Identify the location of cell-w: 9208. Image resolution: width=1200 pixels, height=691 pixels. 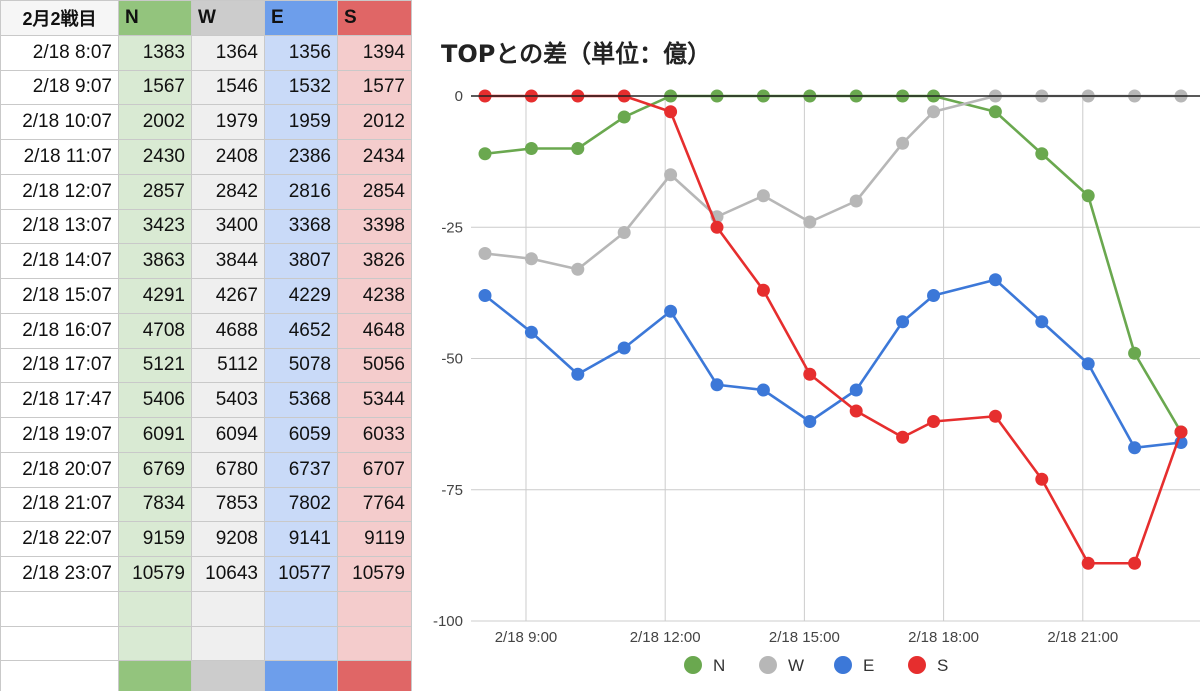
(228, 539).